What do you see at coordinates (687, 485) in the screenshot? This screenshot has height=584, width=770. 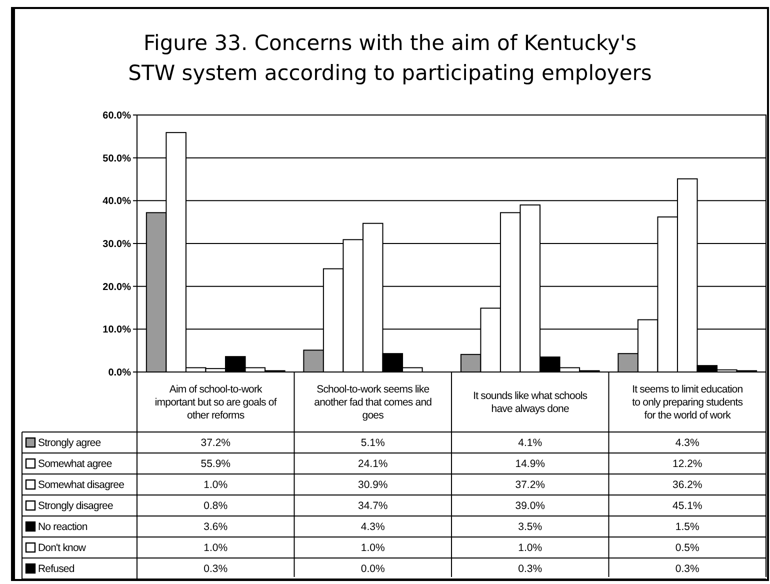 I see `data-label: 36.2%` at bounding box center [687, 485].